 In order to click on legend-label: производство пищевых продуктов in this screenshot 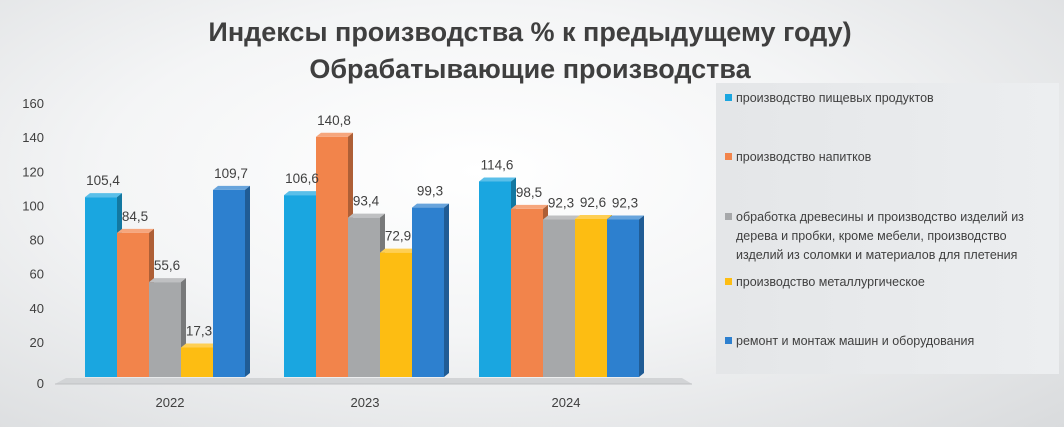, I will do `click(835, 98)`.